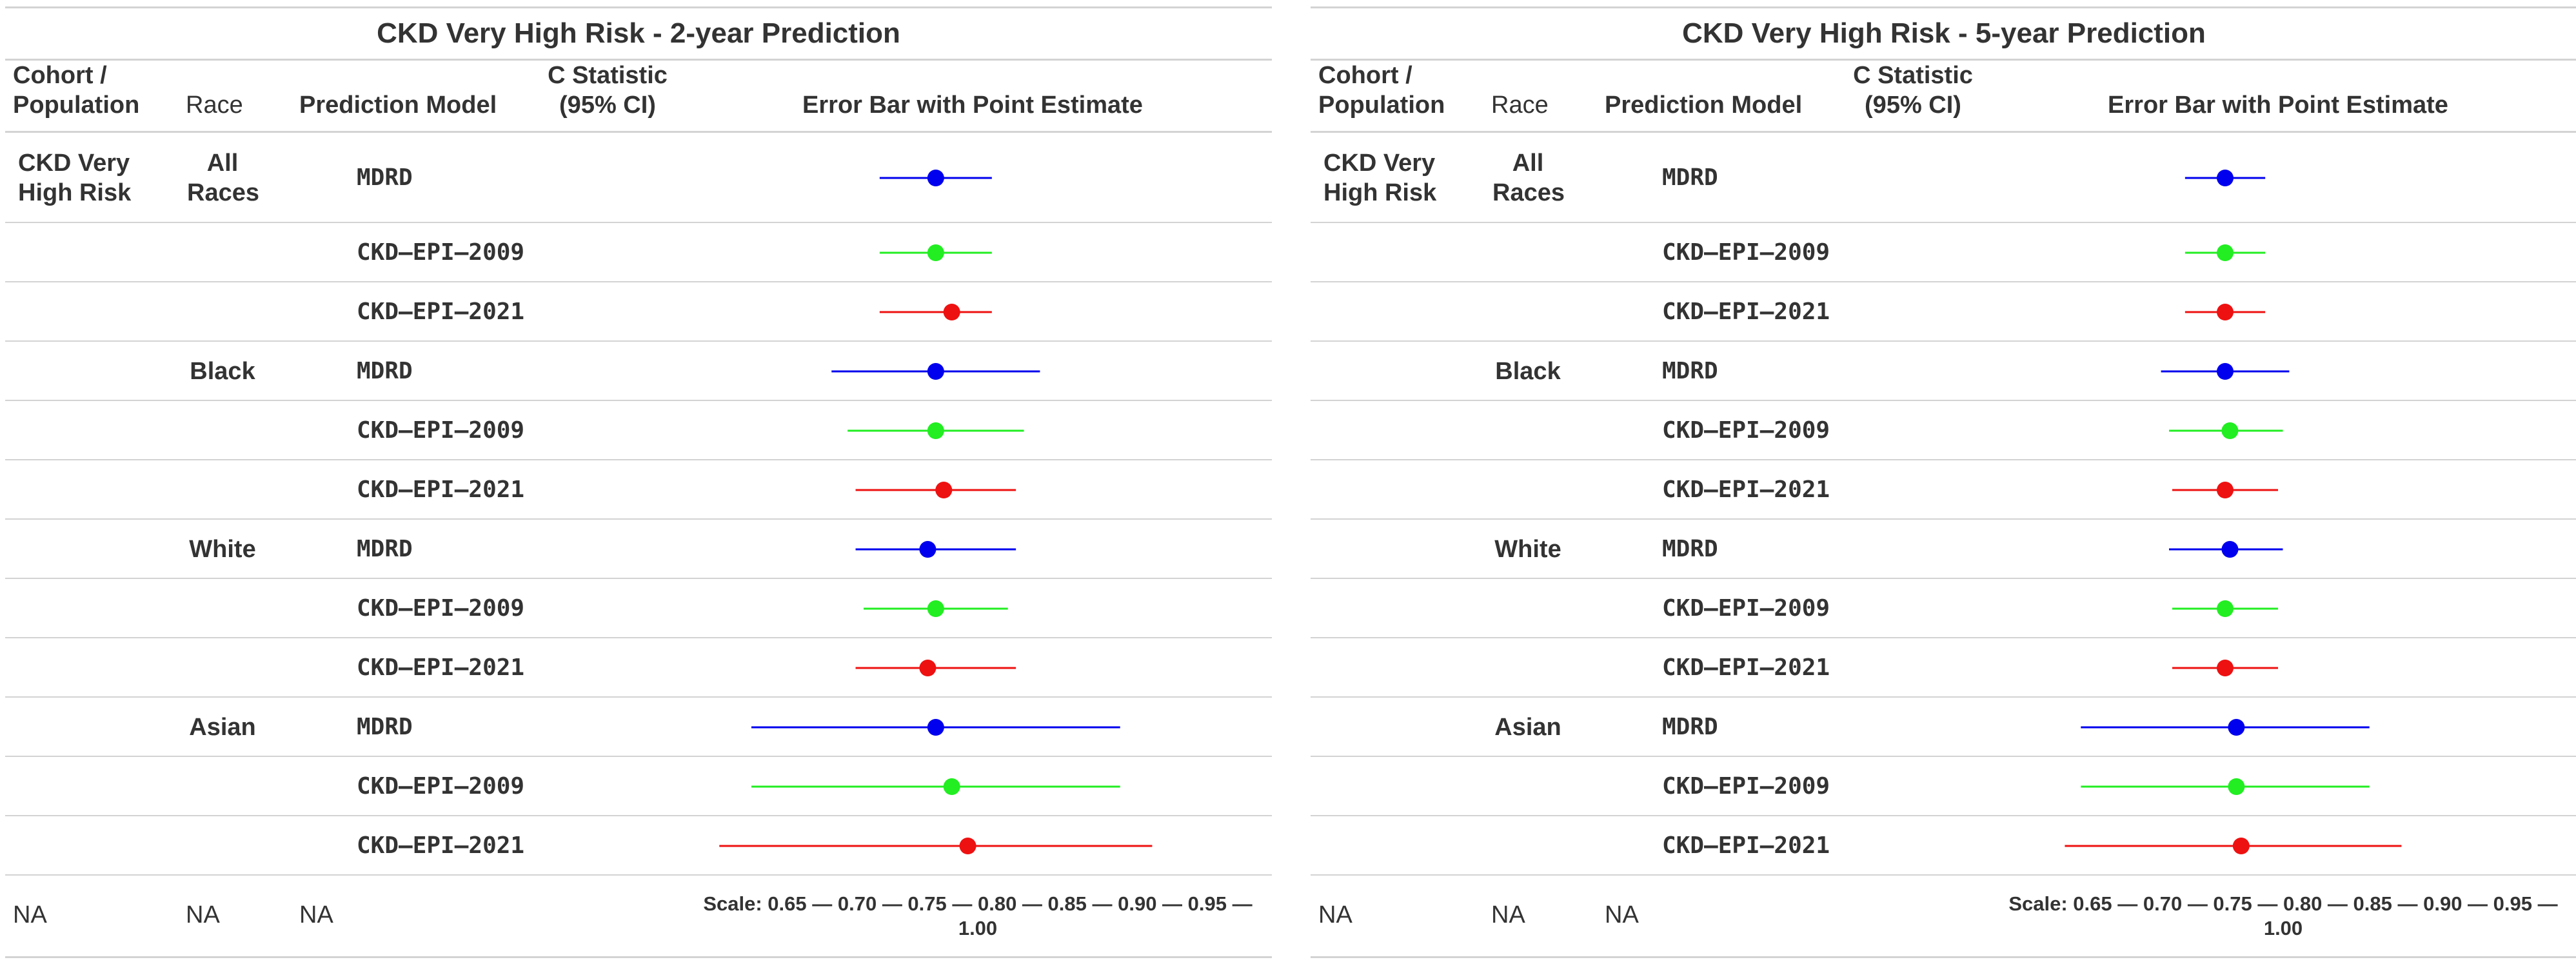  What do you see at coordinates (1943, 33) in the screenshot?
I see `chart-title: CKD Very High Risk - 5-year Prediction` at bounding box center [1943, 33].